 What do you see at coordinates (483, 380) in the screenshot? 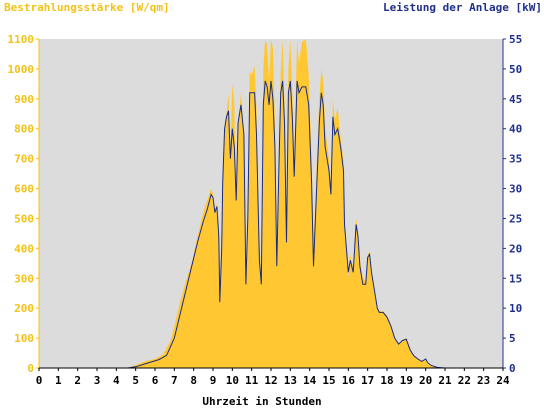
I see `x-tick-label: 23` at bounding box center [483, 380].